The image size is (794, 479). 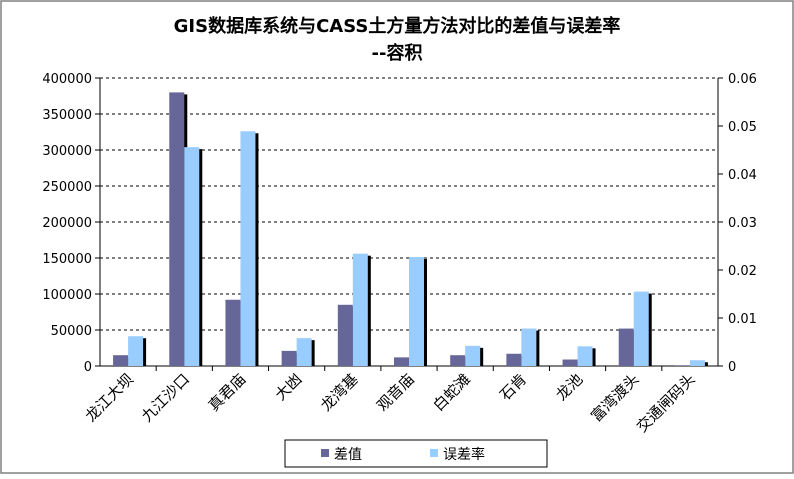 I want to click on legend-label-diff: 差值, so click(x=348, y=455).